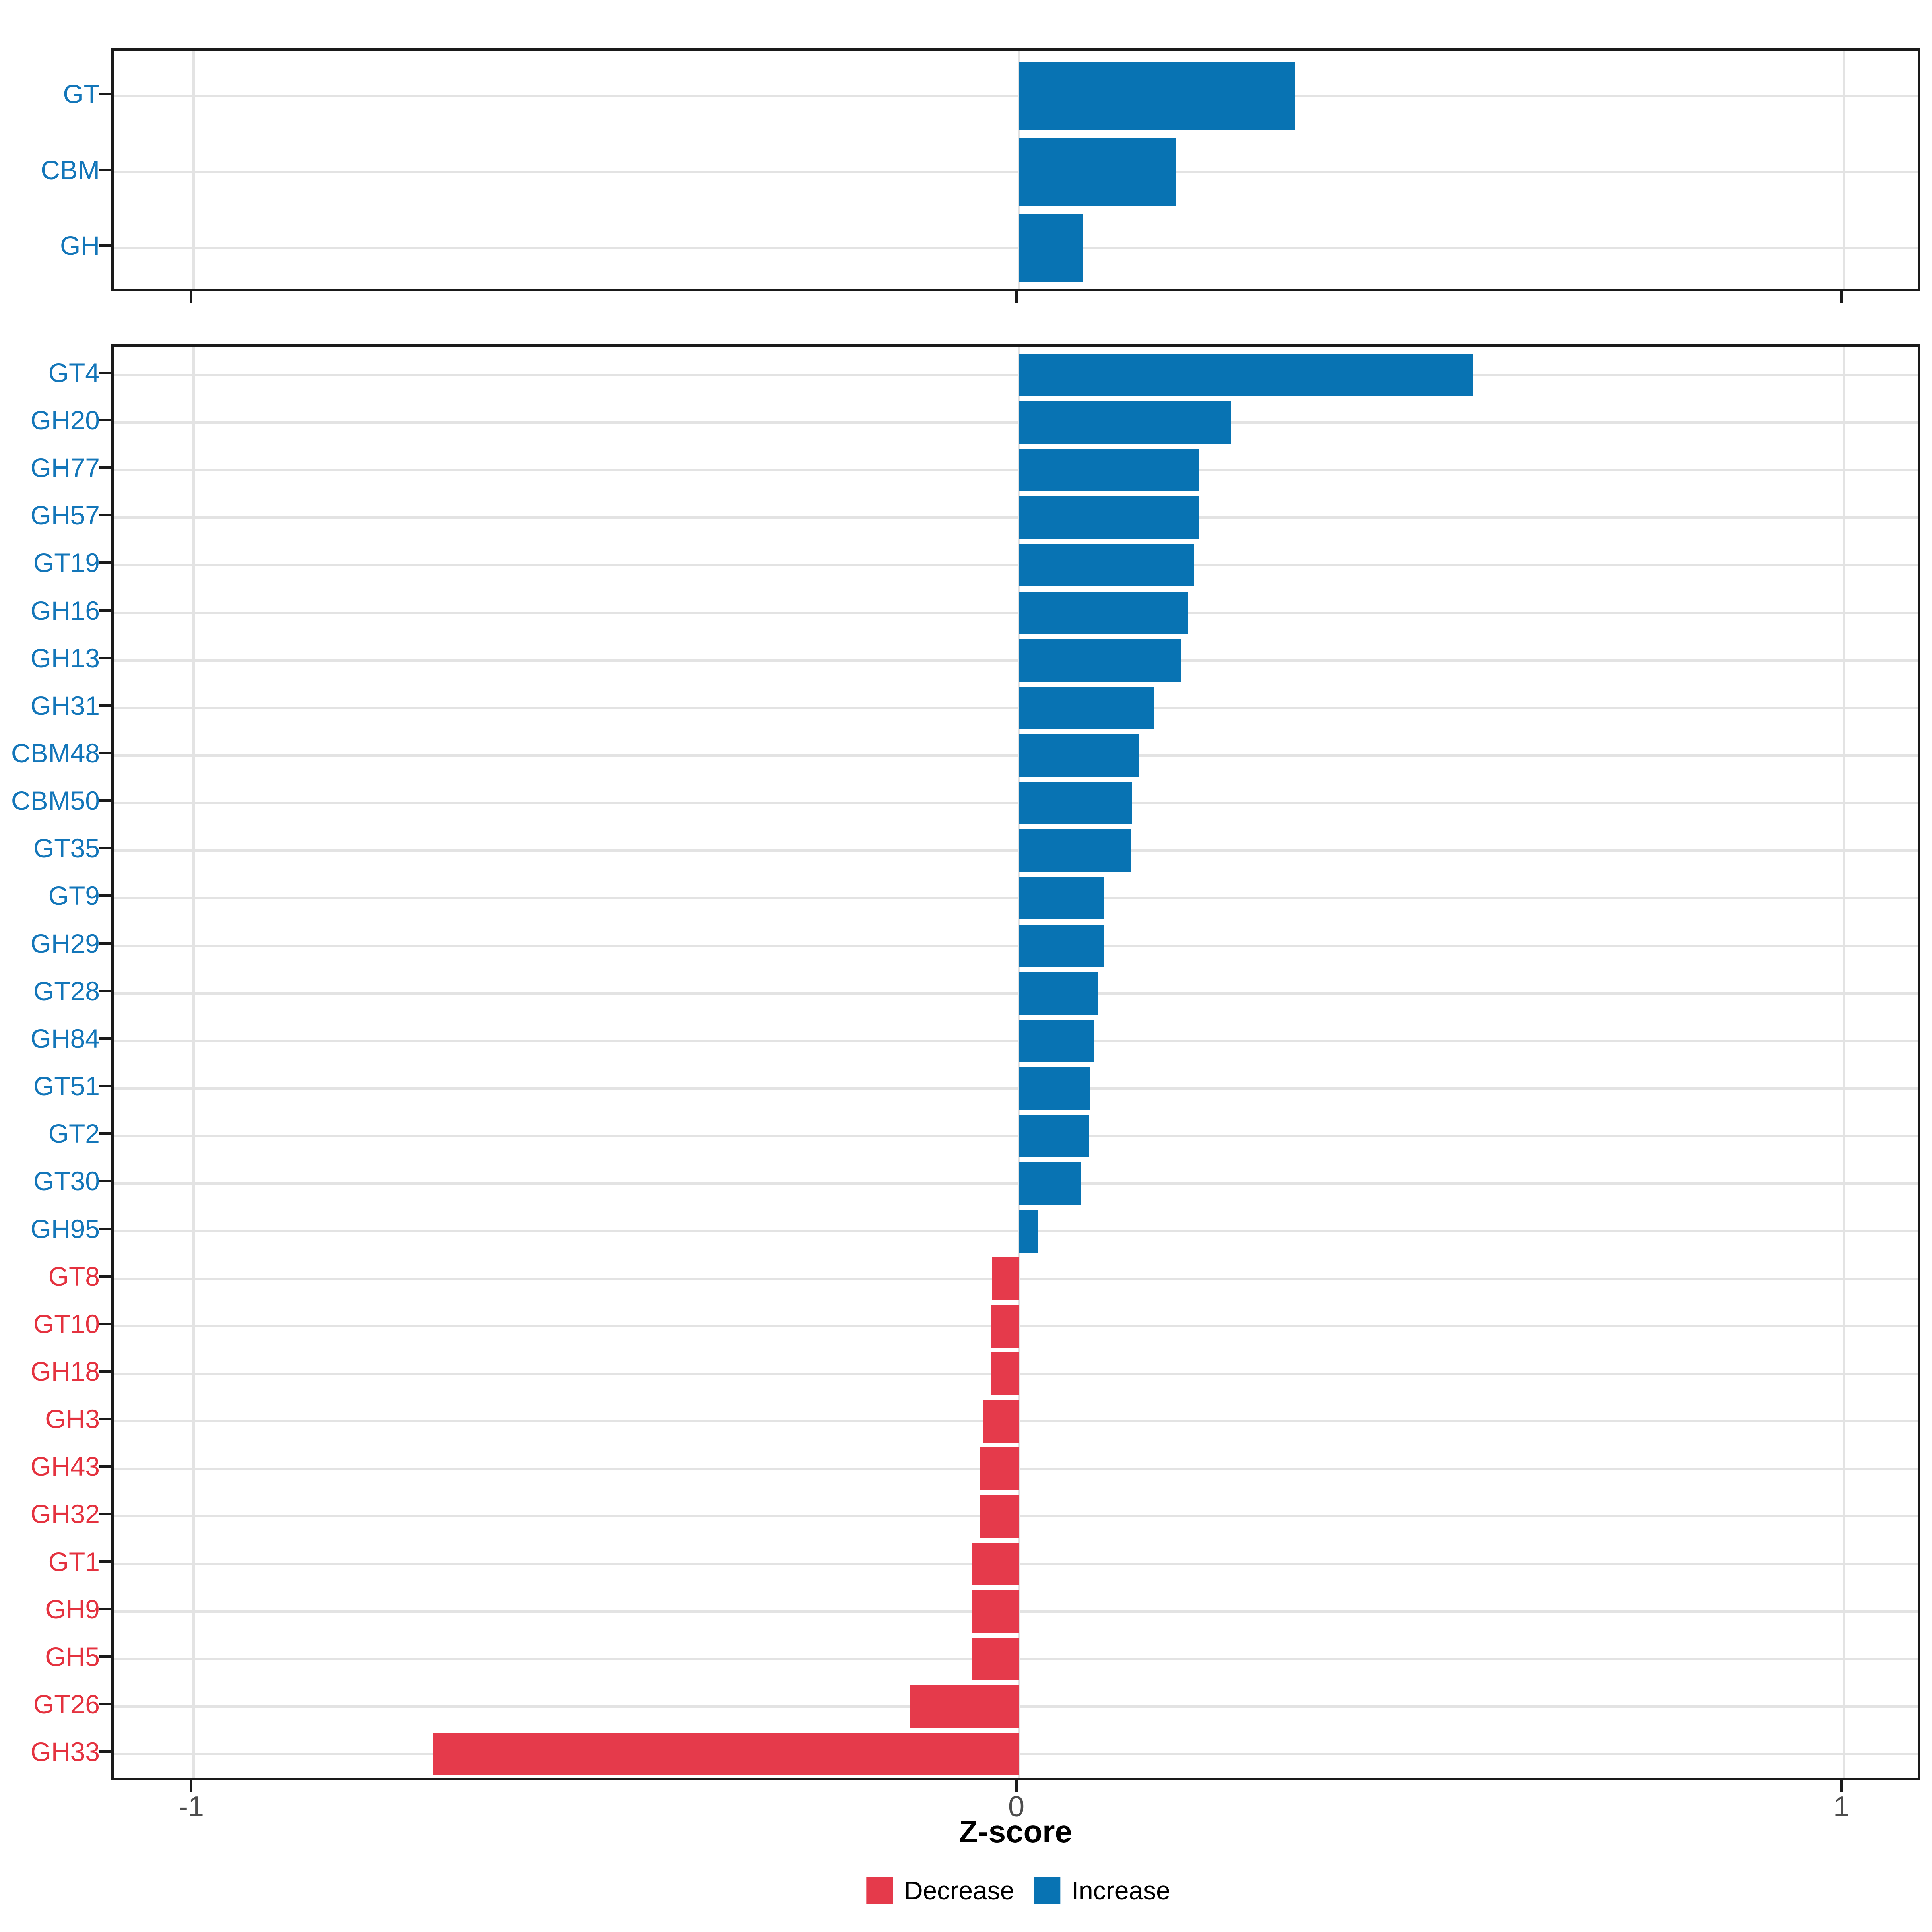  What do you see at coordinates (72, 1419) in the screenshot?
I see `category-label-GH3: GH3` at bounding box center [72, 1419].